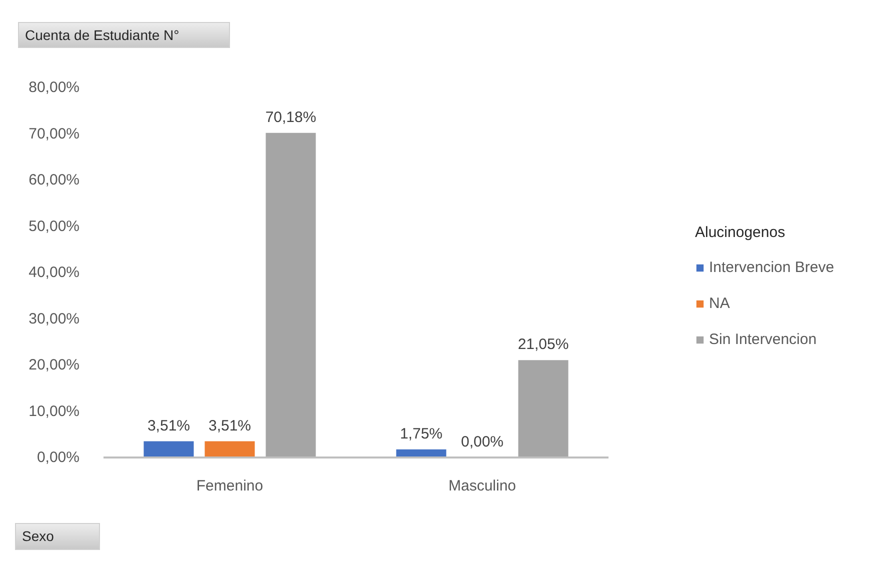 Image resolution: width=885 pixels, height=565 pixels. What do you see at coordinates (763, 339) in the screenshot?
I see `legend-label: Sin Intervencion` at bounding box center [763, 339].